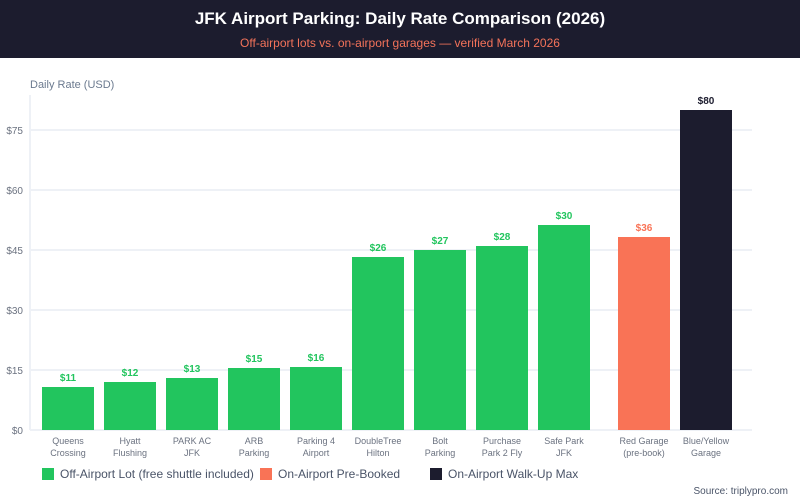  I want to click on x-tick-label: Hilton, so click(377, 453).